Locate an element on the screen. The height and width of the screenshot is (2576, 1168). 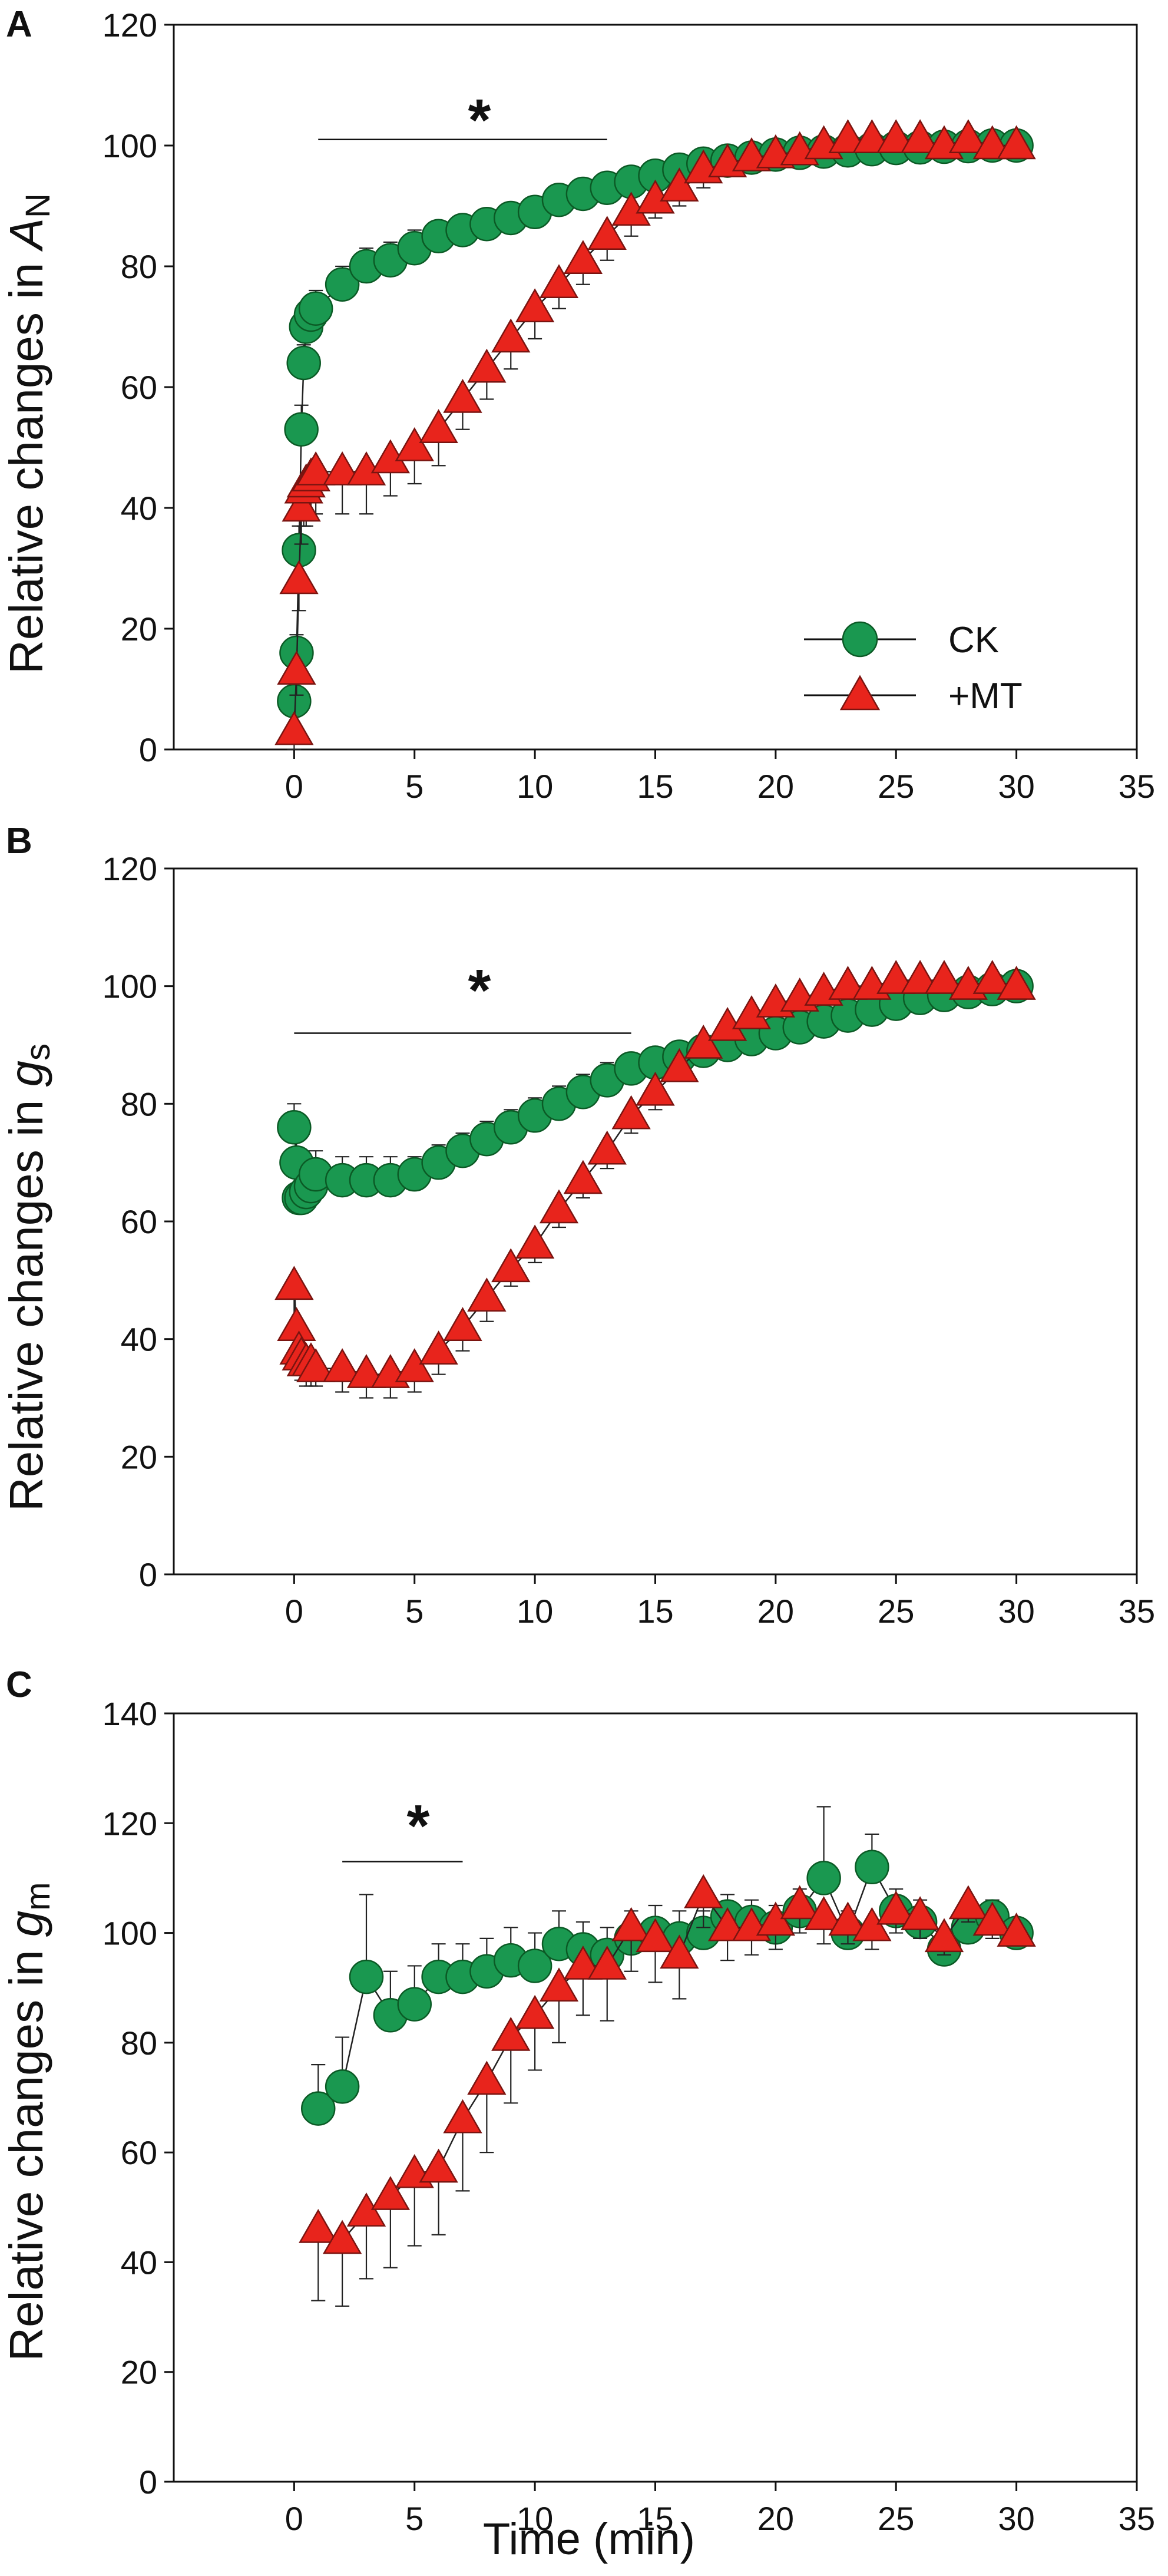
panel-b-significance-star: * is located at coordinates (479, 990).